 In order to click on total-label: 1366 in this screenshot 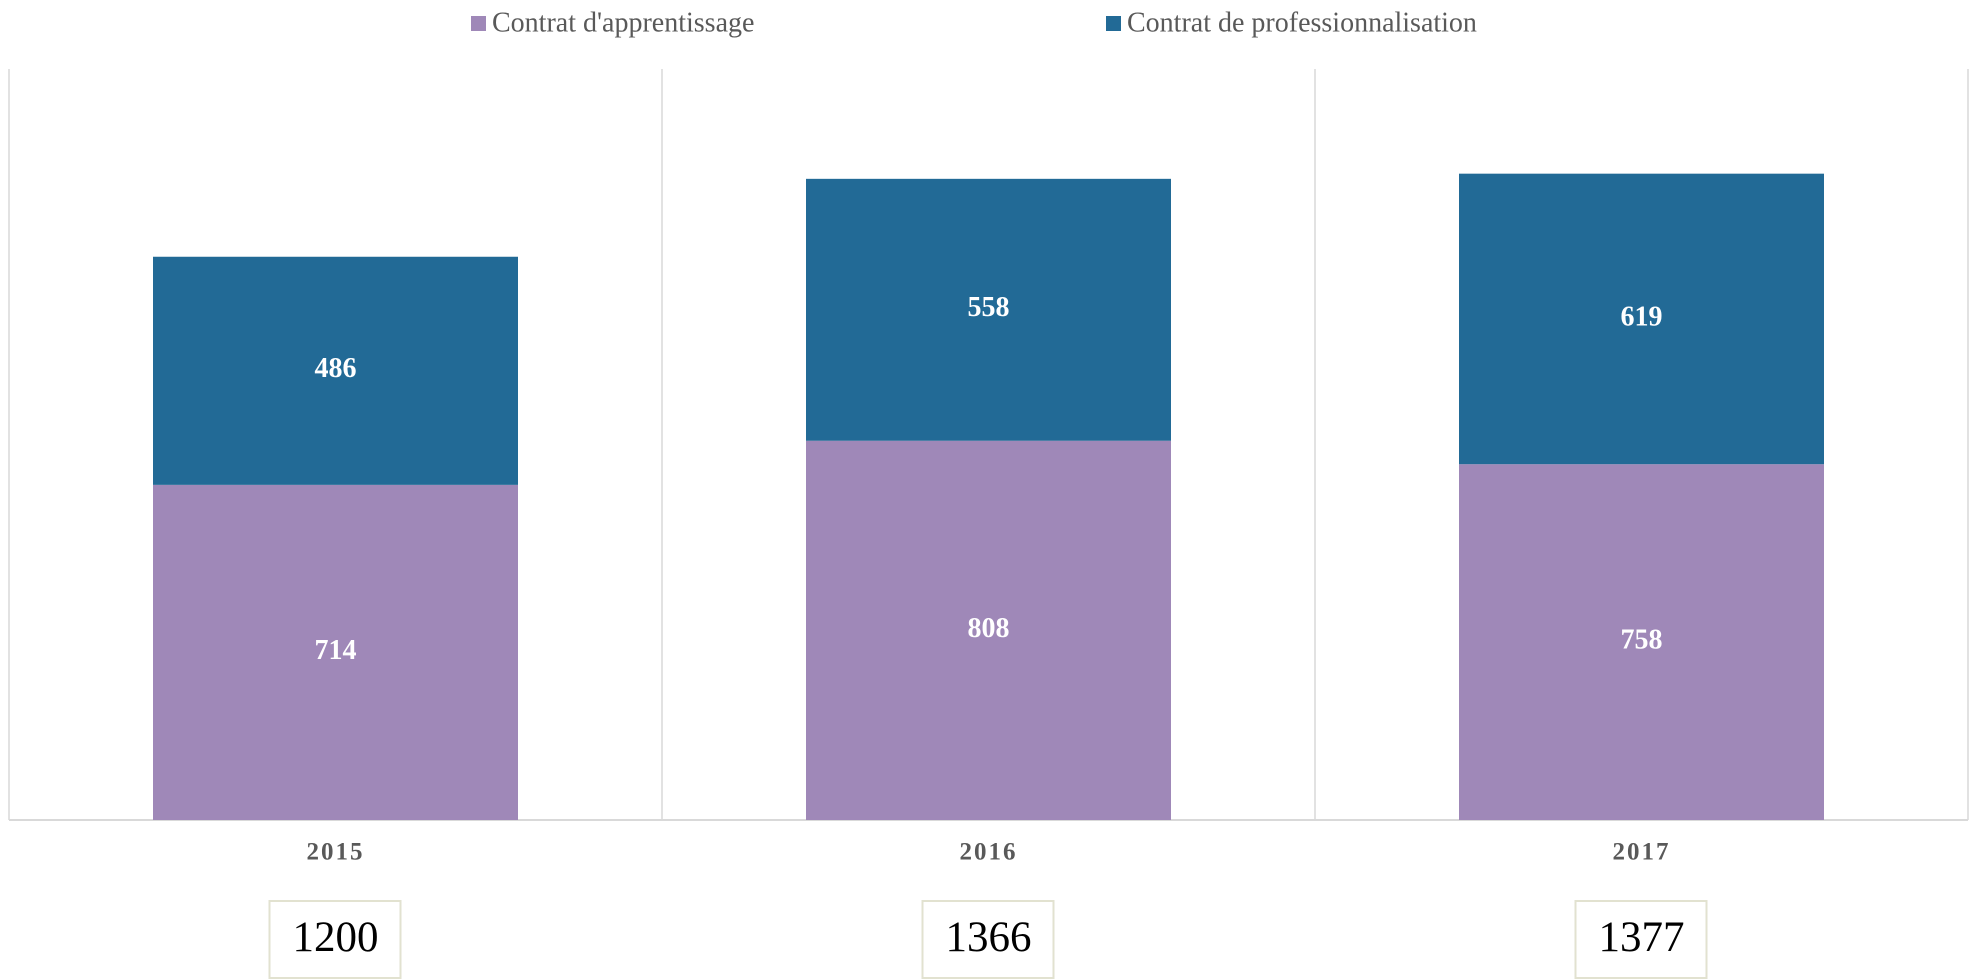, I will do `click(989, 937)`.